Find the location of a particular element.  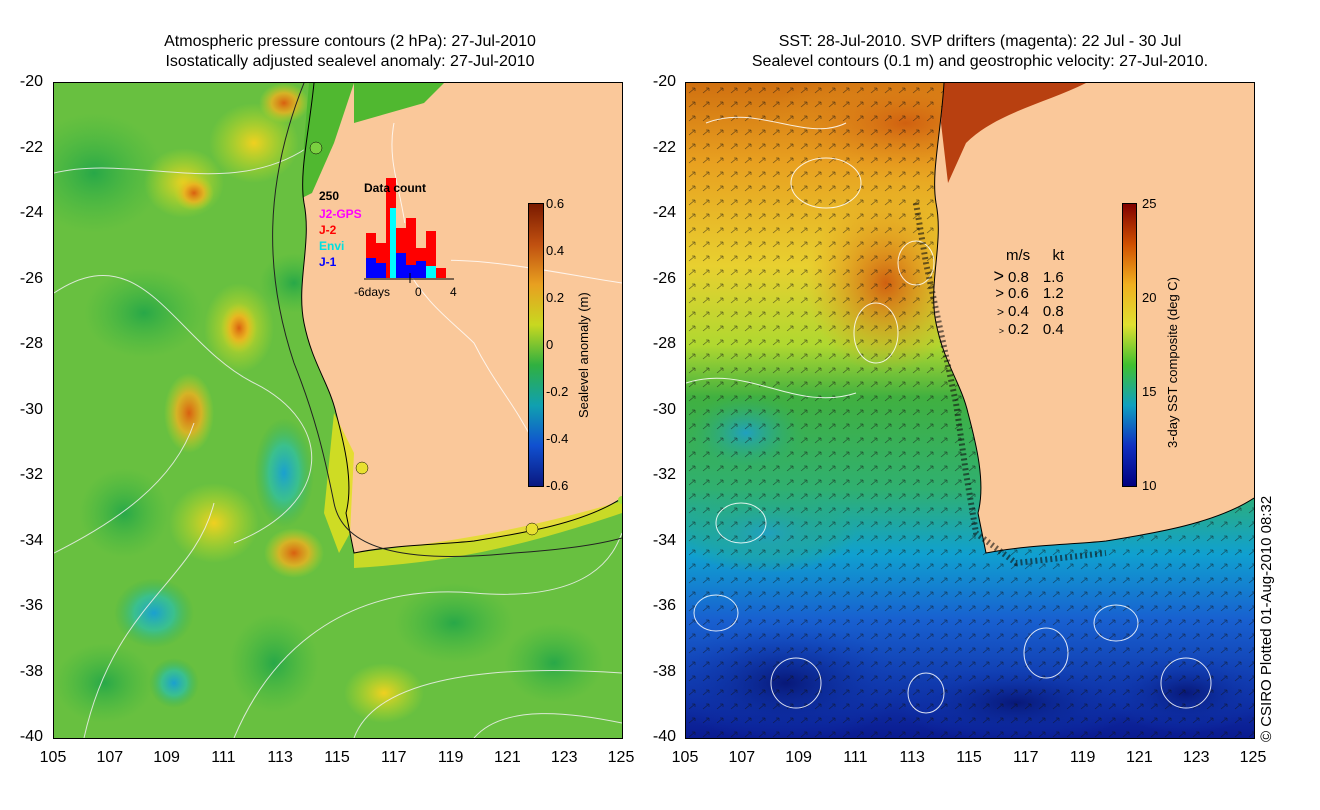

sealevel-colorbar is located at coordinates (536, 345).